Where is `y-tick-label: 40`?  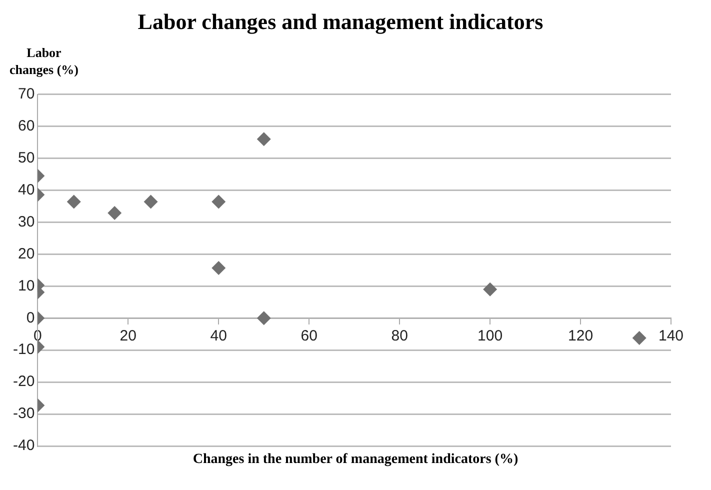 y-tick-label: 40 is located at coordinates (26, 189).